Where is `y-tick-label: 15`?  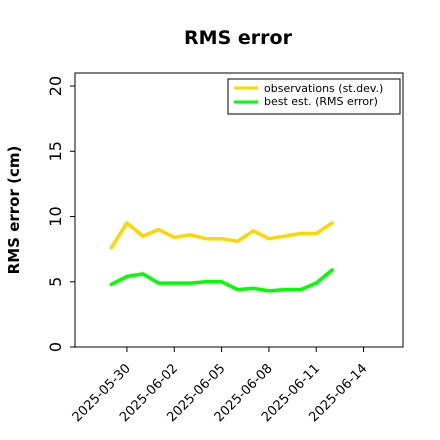 y-tick-label: 15 is located at coordinates (55, 151).